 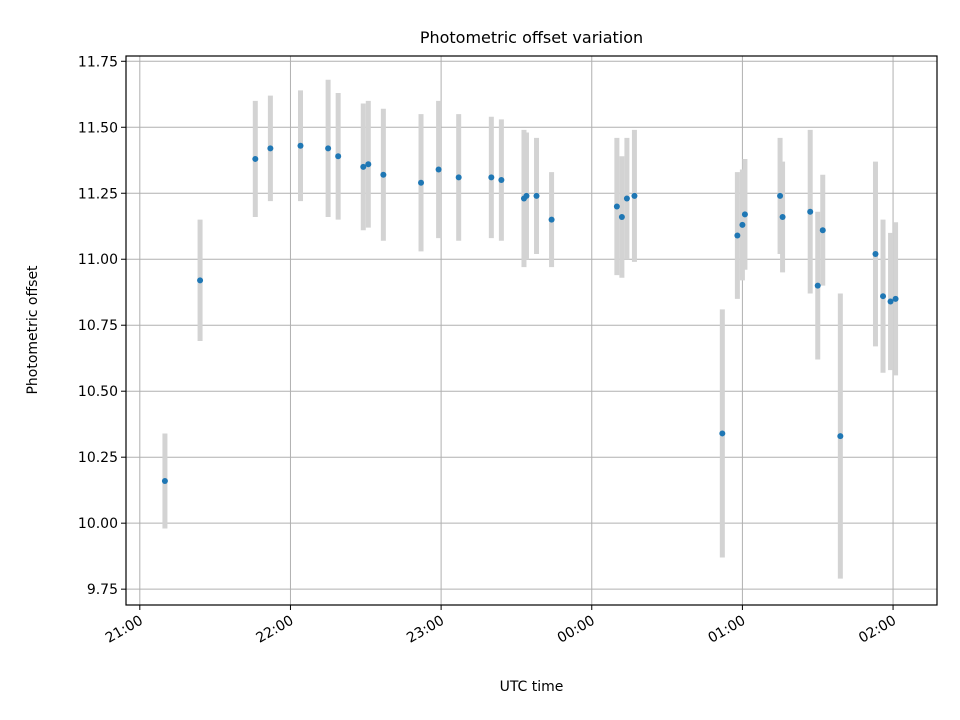 What do you see at coordinates (33, 330) in the screenshot?
I see `y-axis-label: Photometric offset` at bounding box center [33, 330].